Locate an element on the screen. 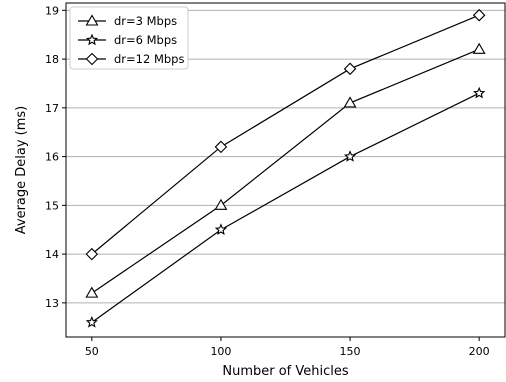 This screenshot has height=382, width=506. legend-label: dr=3 Mbps is located at coordinates (145, 21).